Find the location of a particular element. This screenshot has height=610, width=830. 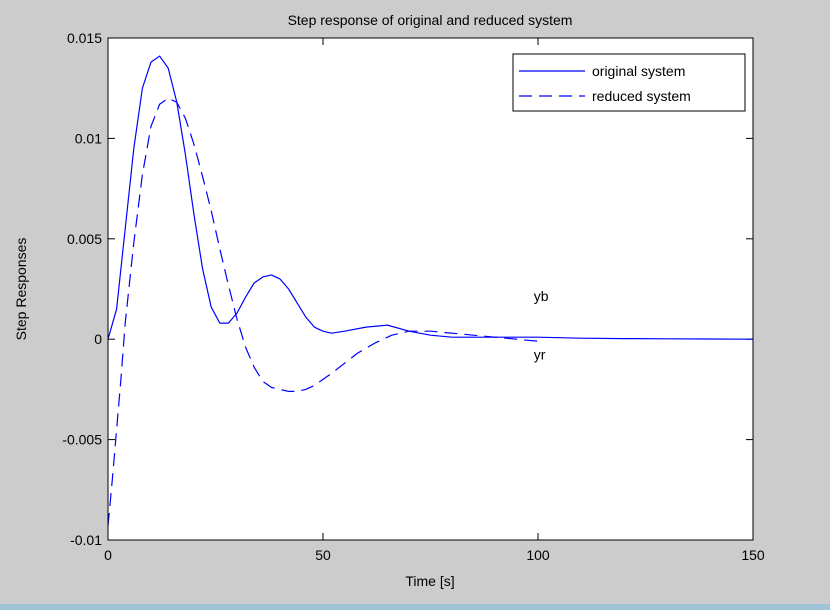

x-tick-label: 50 is located at coordinates (323, 555).